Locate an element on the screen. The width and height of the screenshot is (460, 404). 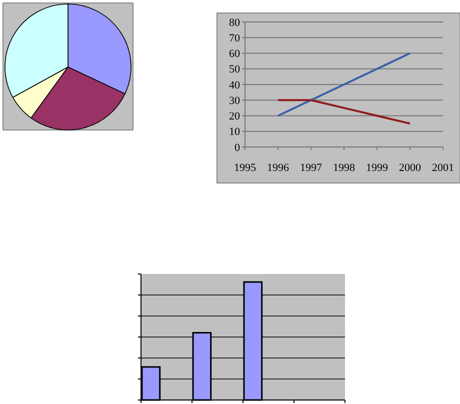
y-tick-label: 0 is located at coordinates (237, 148).